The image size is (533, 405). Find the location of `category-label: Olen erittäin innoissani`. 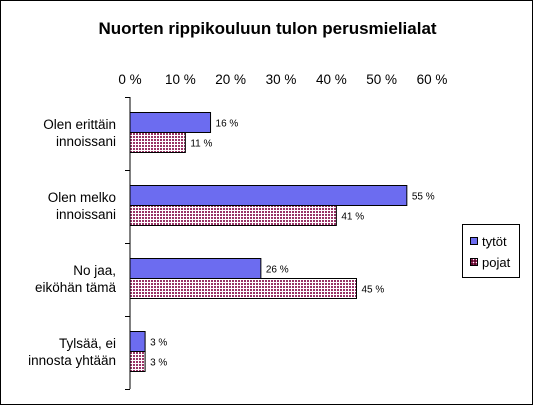

category-label: Olen erittäin innoissani is located at coordinates (60, 133).